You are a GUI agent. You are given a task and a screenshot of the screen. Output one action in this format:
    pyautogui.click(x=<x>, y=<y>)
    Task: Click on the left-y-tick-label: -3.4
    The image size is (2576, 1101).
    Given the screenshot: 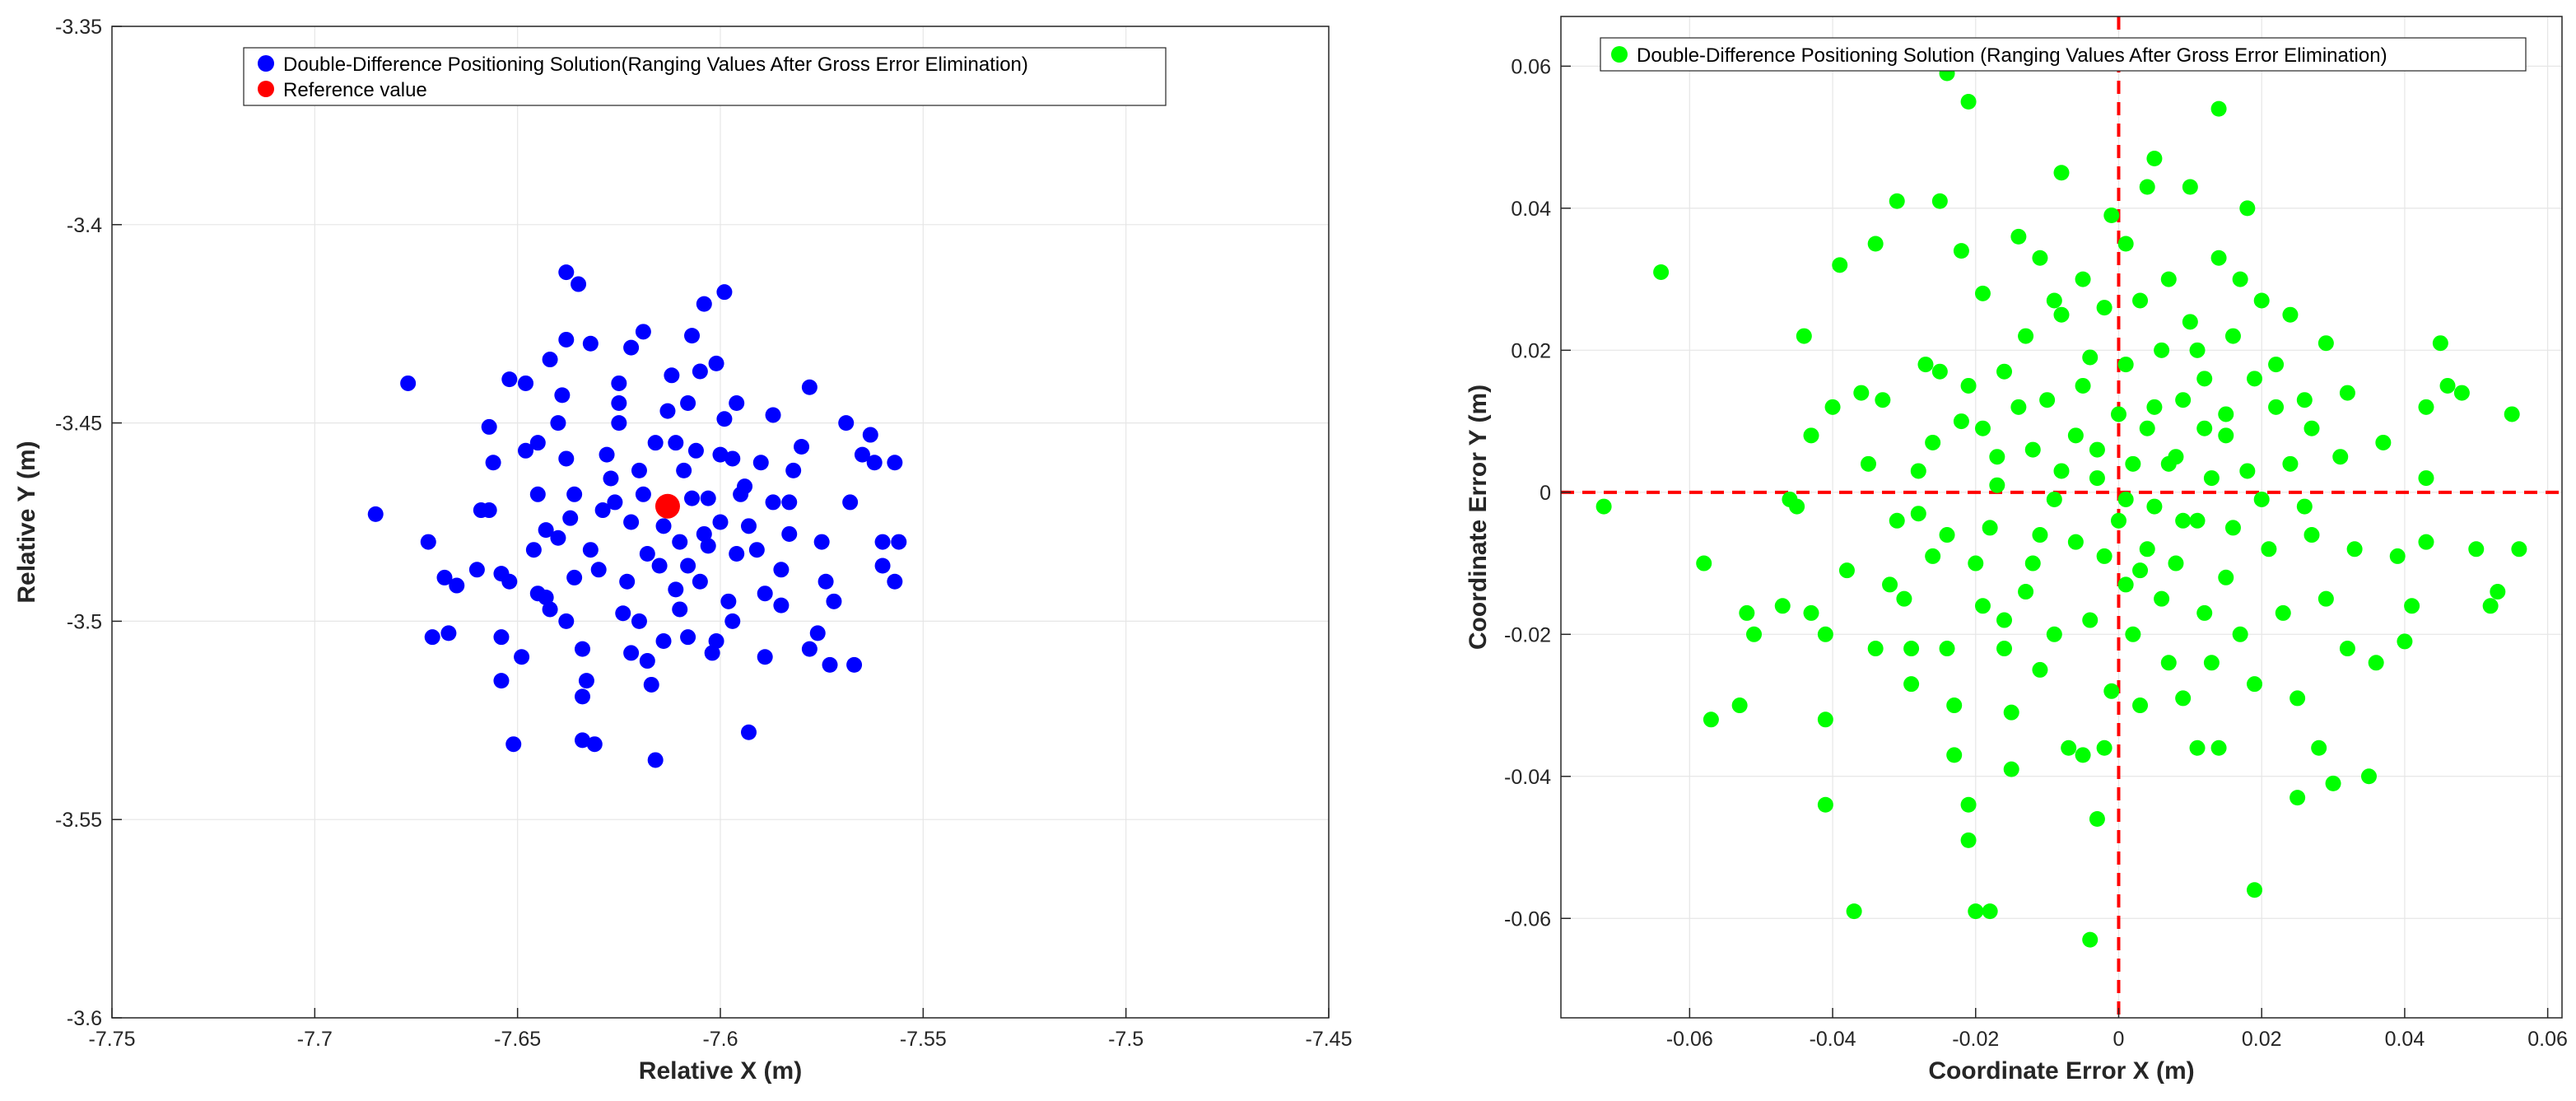 What is the action you would take?
    pyautogui.click(x=84, y=225)
    